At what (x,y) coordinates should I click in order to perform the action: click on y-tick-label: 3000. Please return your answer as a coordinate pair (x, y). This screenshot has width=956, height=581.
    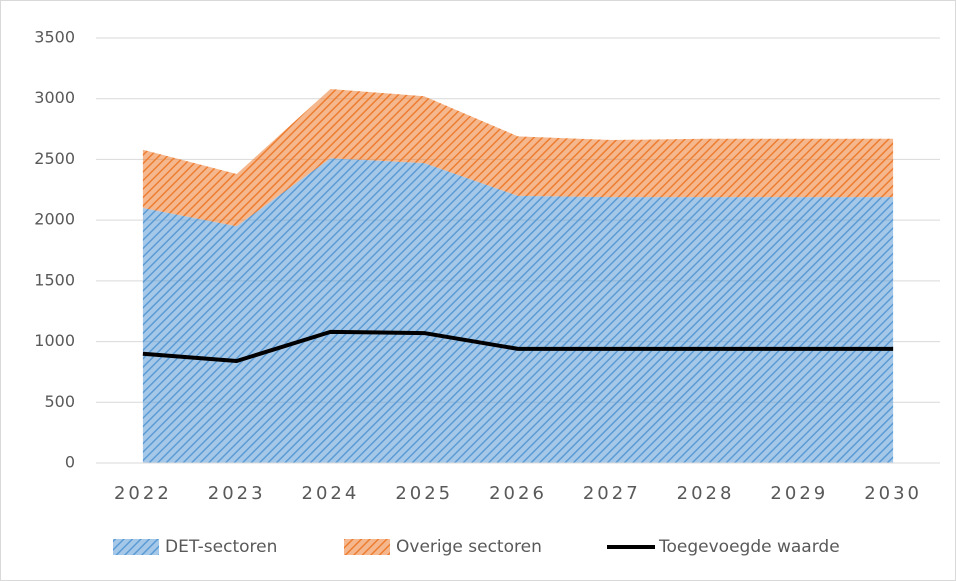
    Looking at the image, I should click on (54, 97).